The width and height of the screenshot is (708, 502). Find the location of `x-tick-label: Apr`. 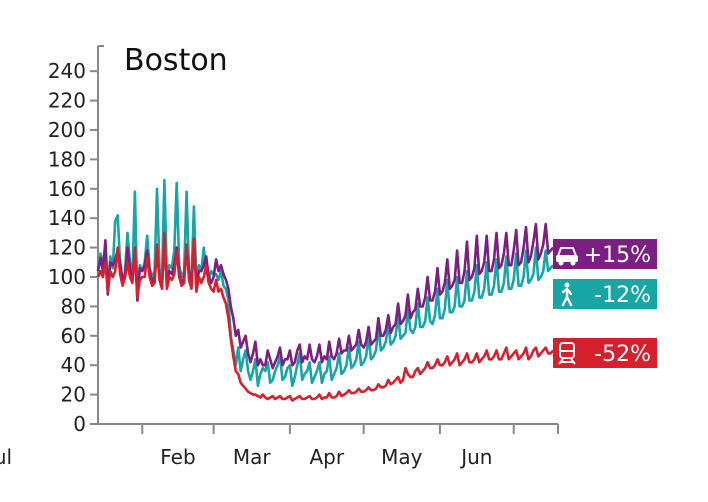

x-tick-label: Apr is located at coordinates (326, 457).